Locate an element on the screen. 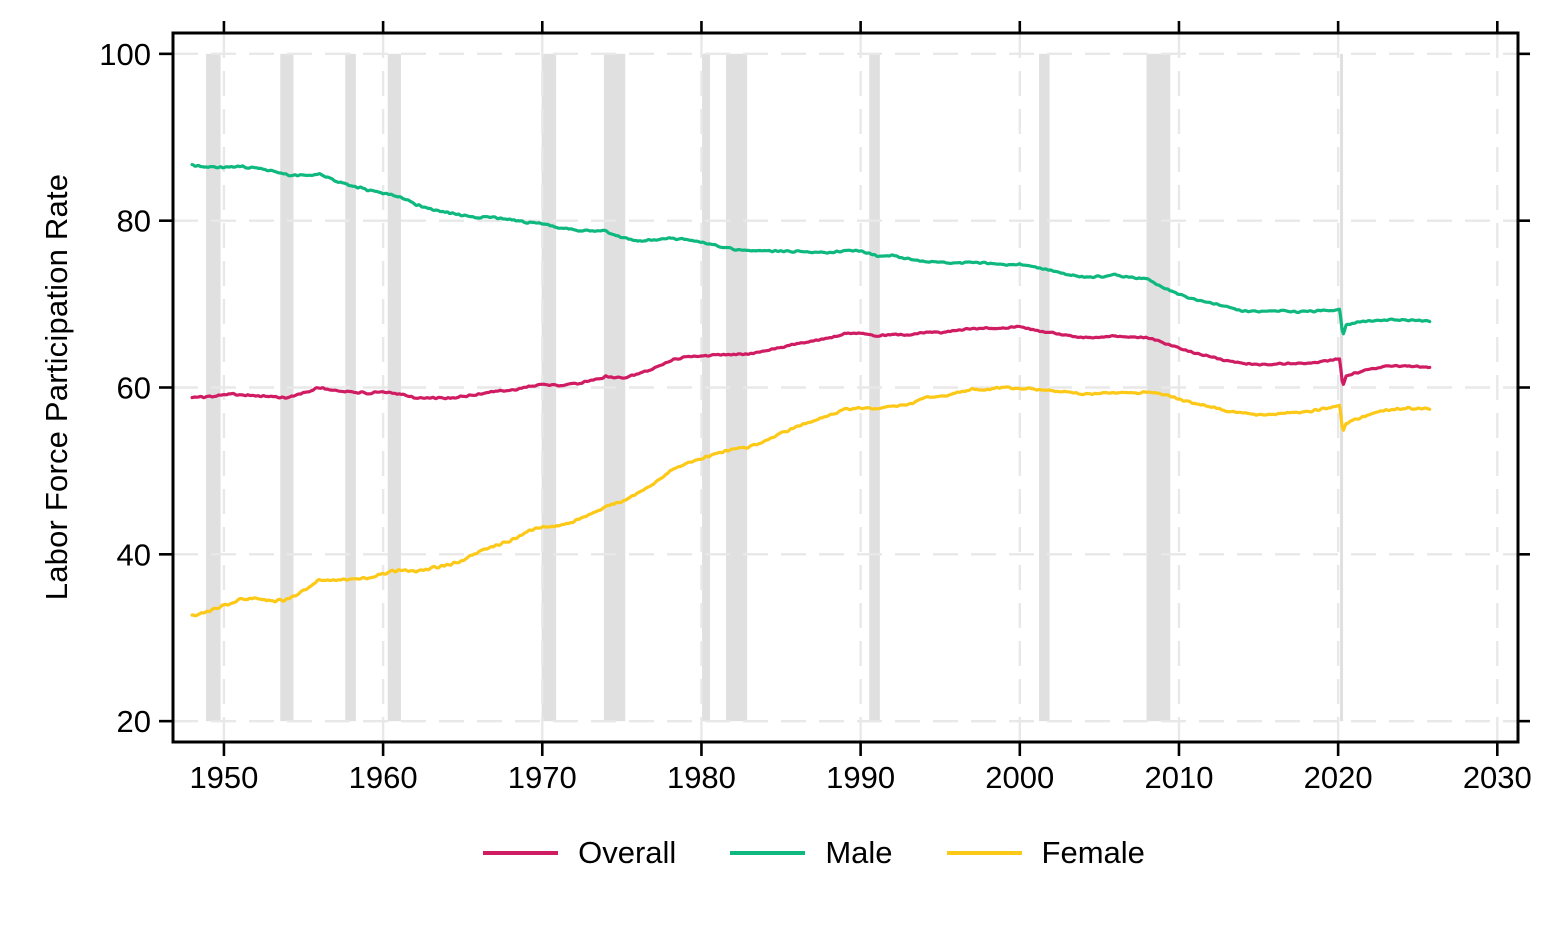  legend: Overall Male Female is located at coordinates (795, 853).